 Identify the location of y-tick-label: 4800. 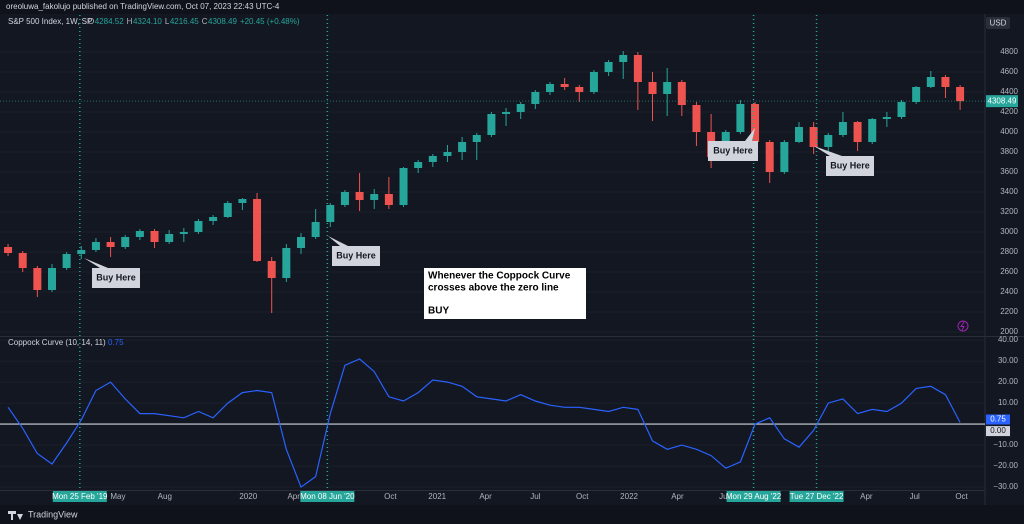
(1009, 51).